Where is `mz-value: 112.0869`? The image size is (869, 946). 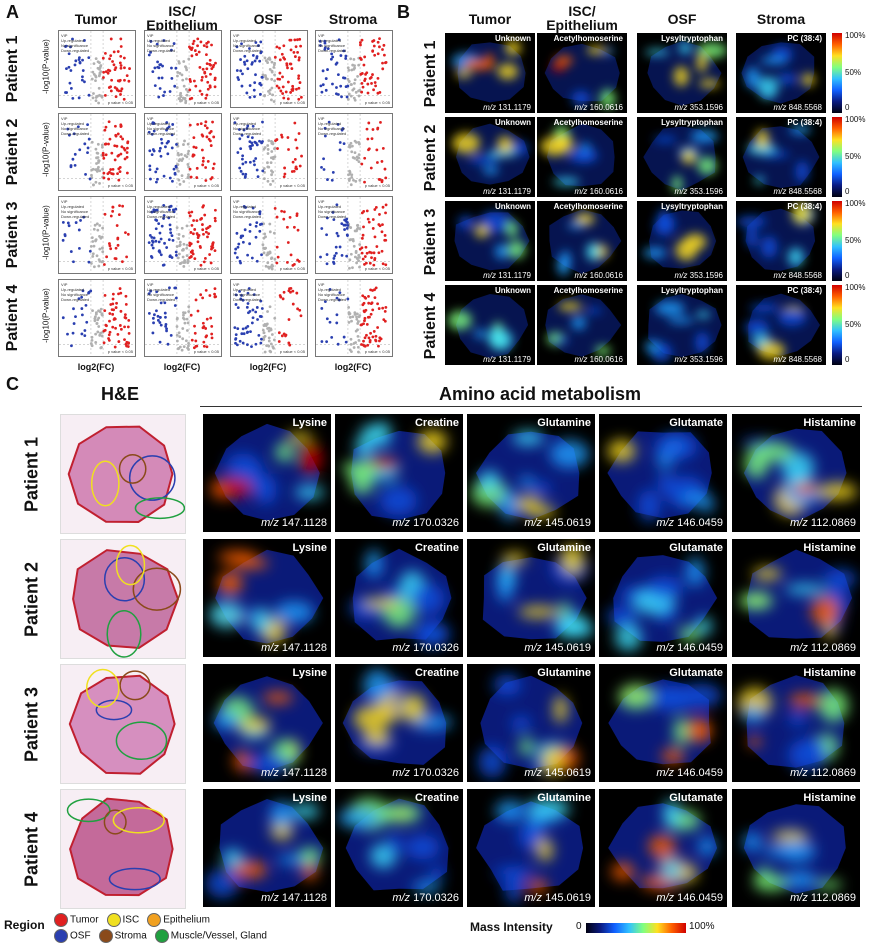 mz-value: 112.0869 is located at coordinates (833, 648).